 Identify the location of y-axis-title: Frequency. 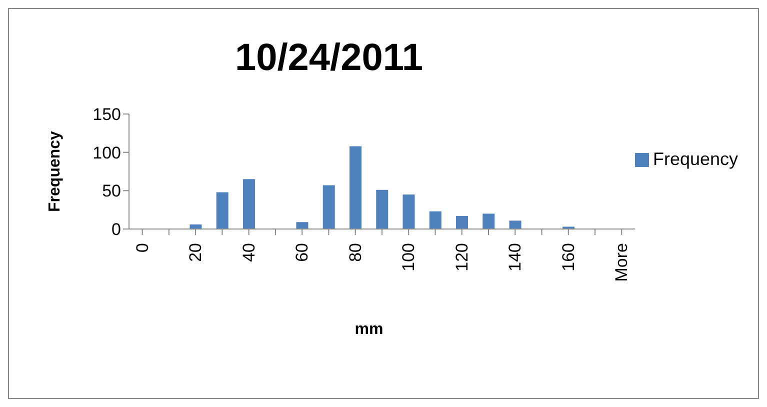
(55, 171).